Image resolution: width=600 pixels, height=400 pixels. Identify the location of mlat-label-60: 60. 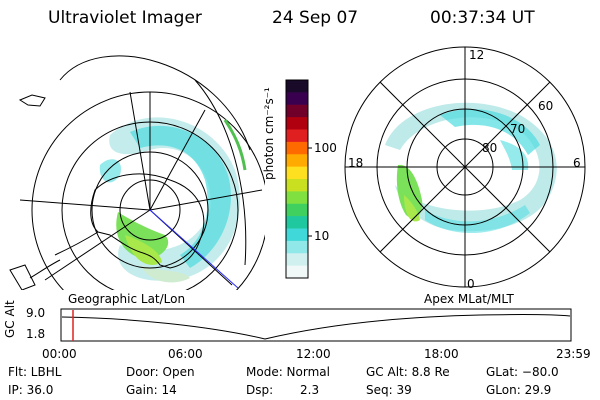
(545, 106).